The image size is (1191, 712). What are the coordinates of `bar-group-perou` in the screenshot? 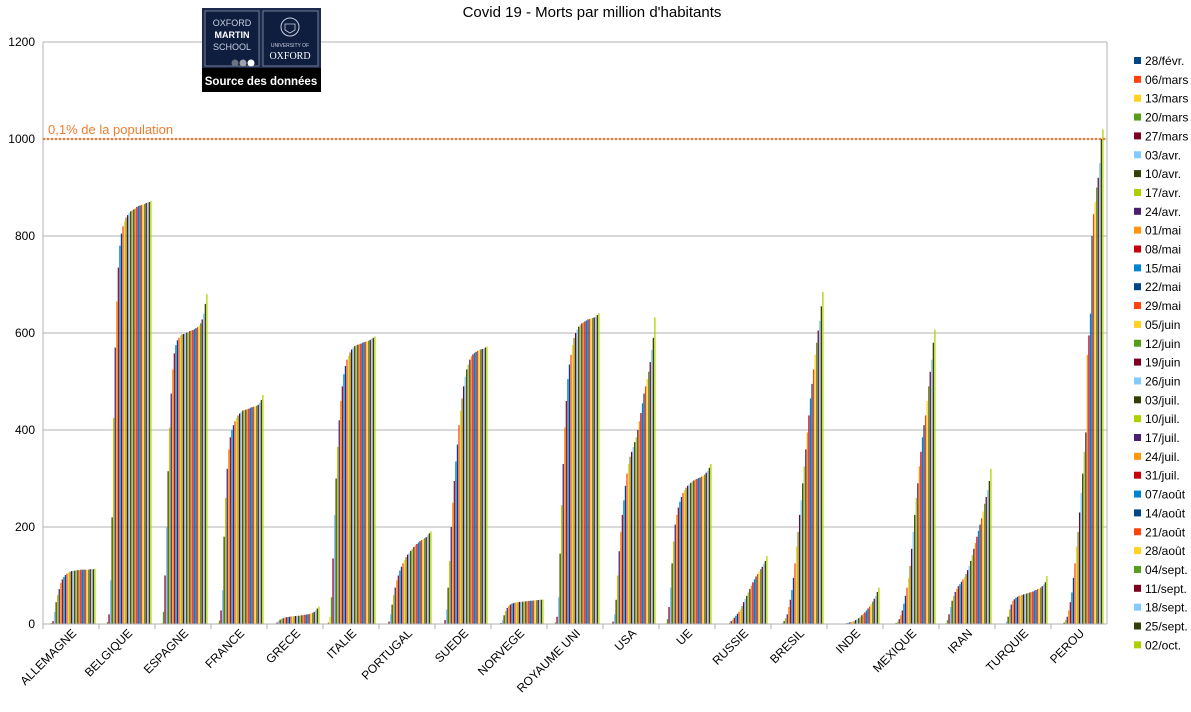 It's located at (1082, 377).